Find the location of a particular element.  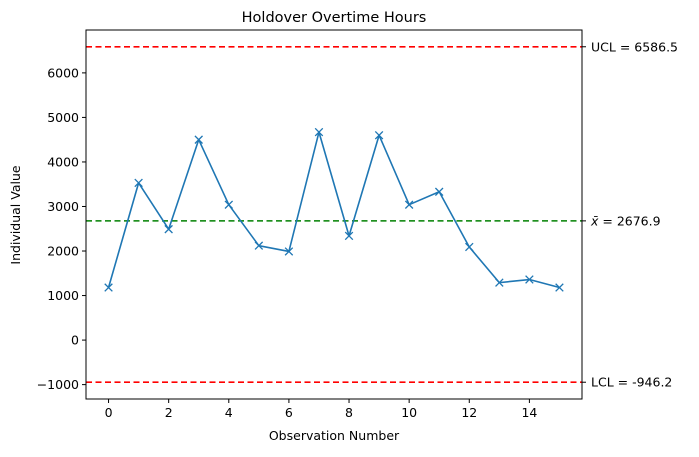

y-axis-label: Individual Value is located at coordinates (15, 214).